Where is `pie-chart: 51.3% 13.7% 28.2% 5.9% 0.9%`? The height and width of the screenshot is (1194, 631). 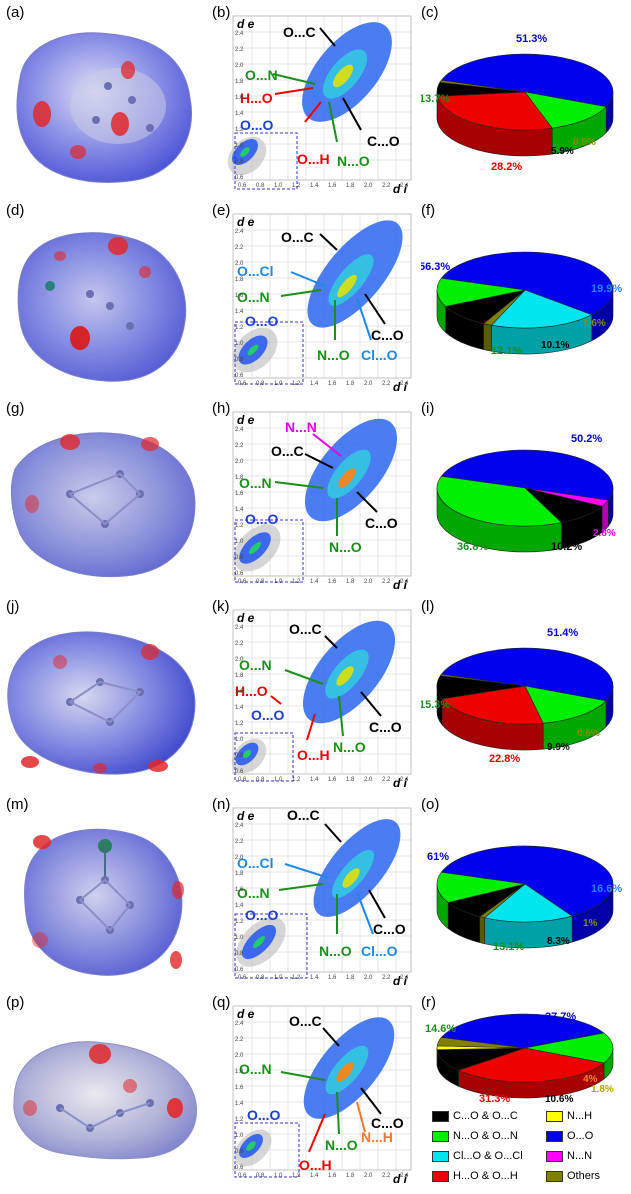
pie-chart: 51.3% 13.7% 28.2% 5.9% 0.9% is located at coordinates (517, 103).